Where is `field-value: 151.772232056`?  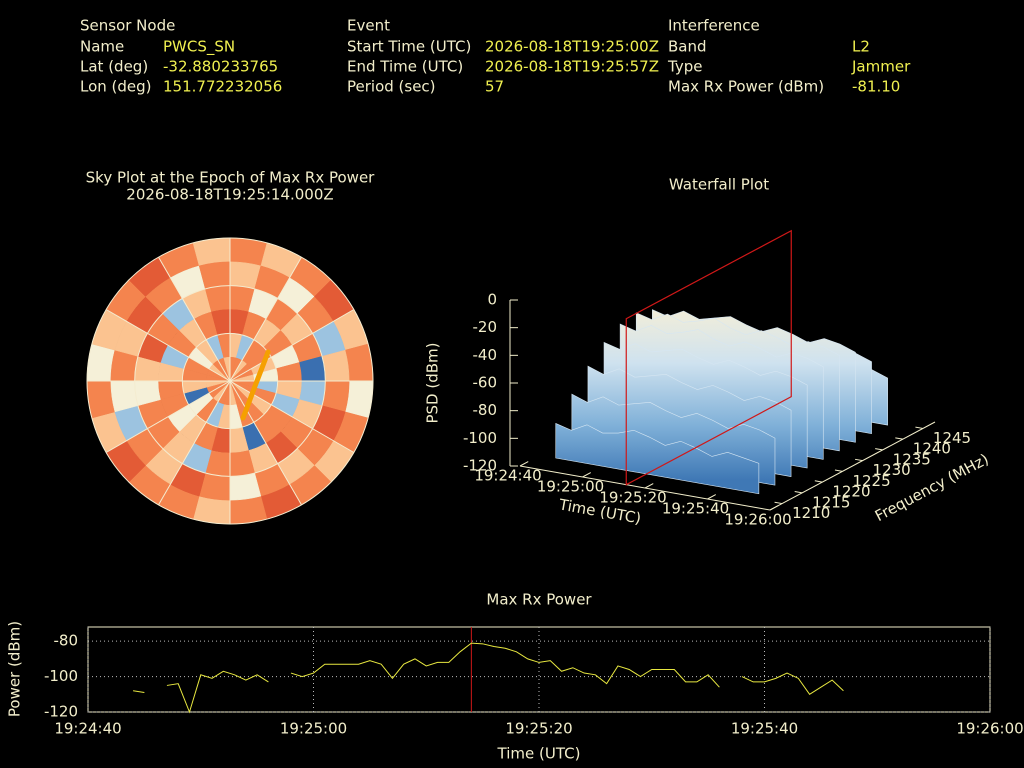
field-value: 151.772232056 is located at coordinates (222, 87).